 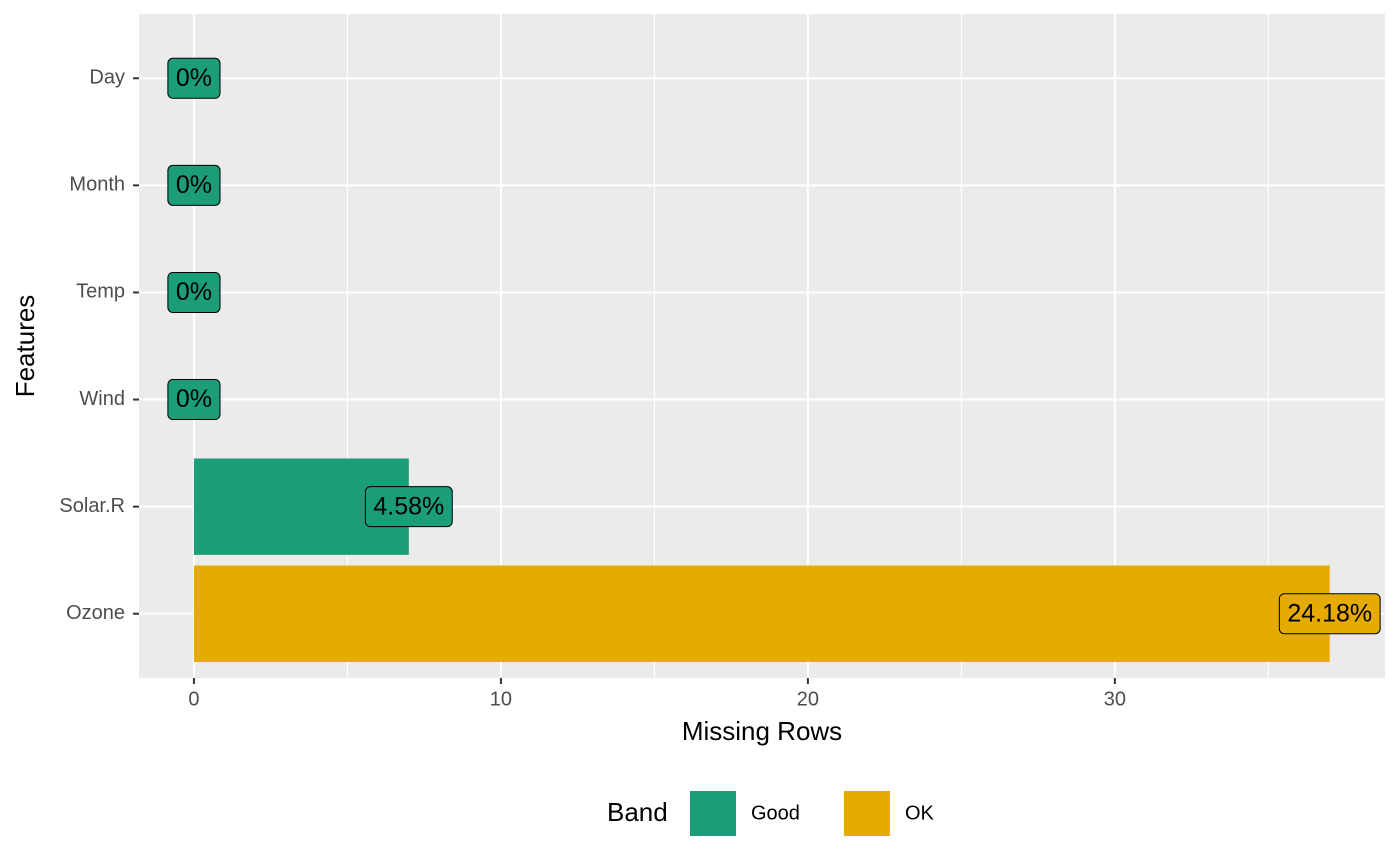 What do you see at coordinates (102, 399) in the screenshot?
I see `y-tick-label: Wind` at bounding box center [102, 399].